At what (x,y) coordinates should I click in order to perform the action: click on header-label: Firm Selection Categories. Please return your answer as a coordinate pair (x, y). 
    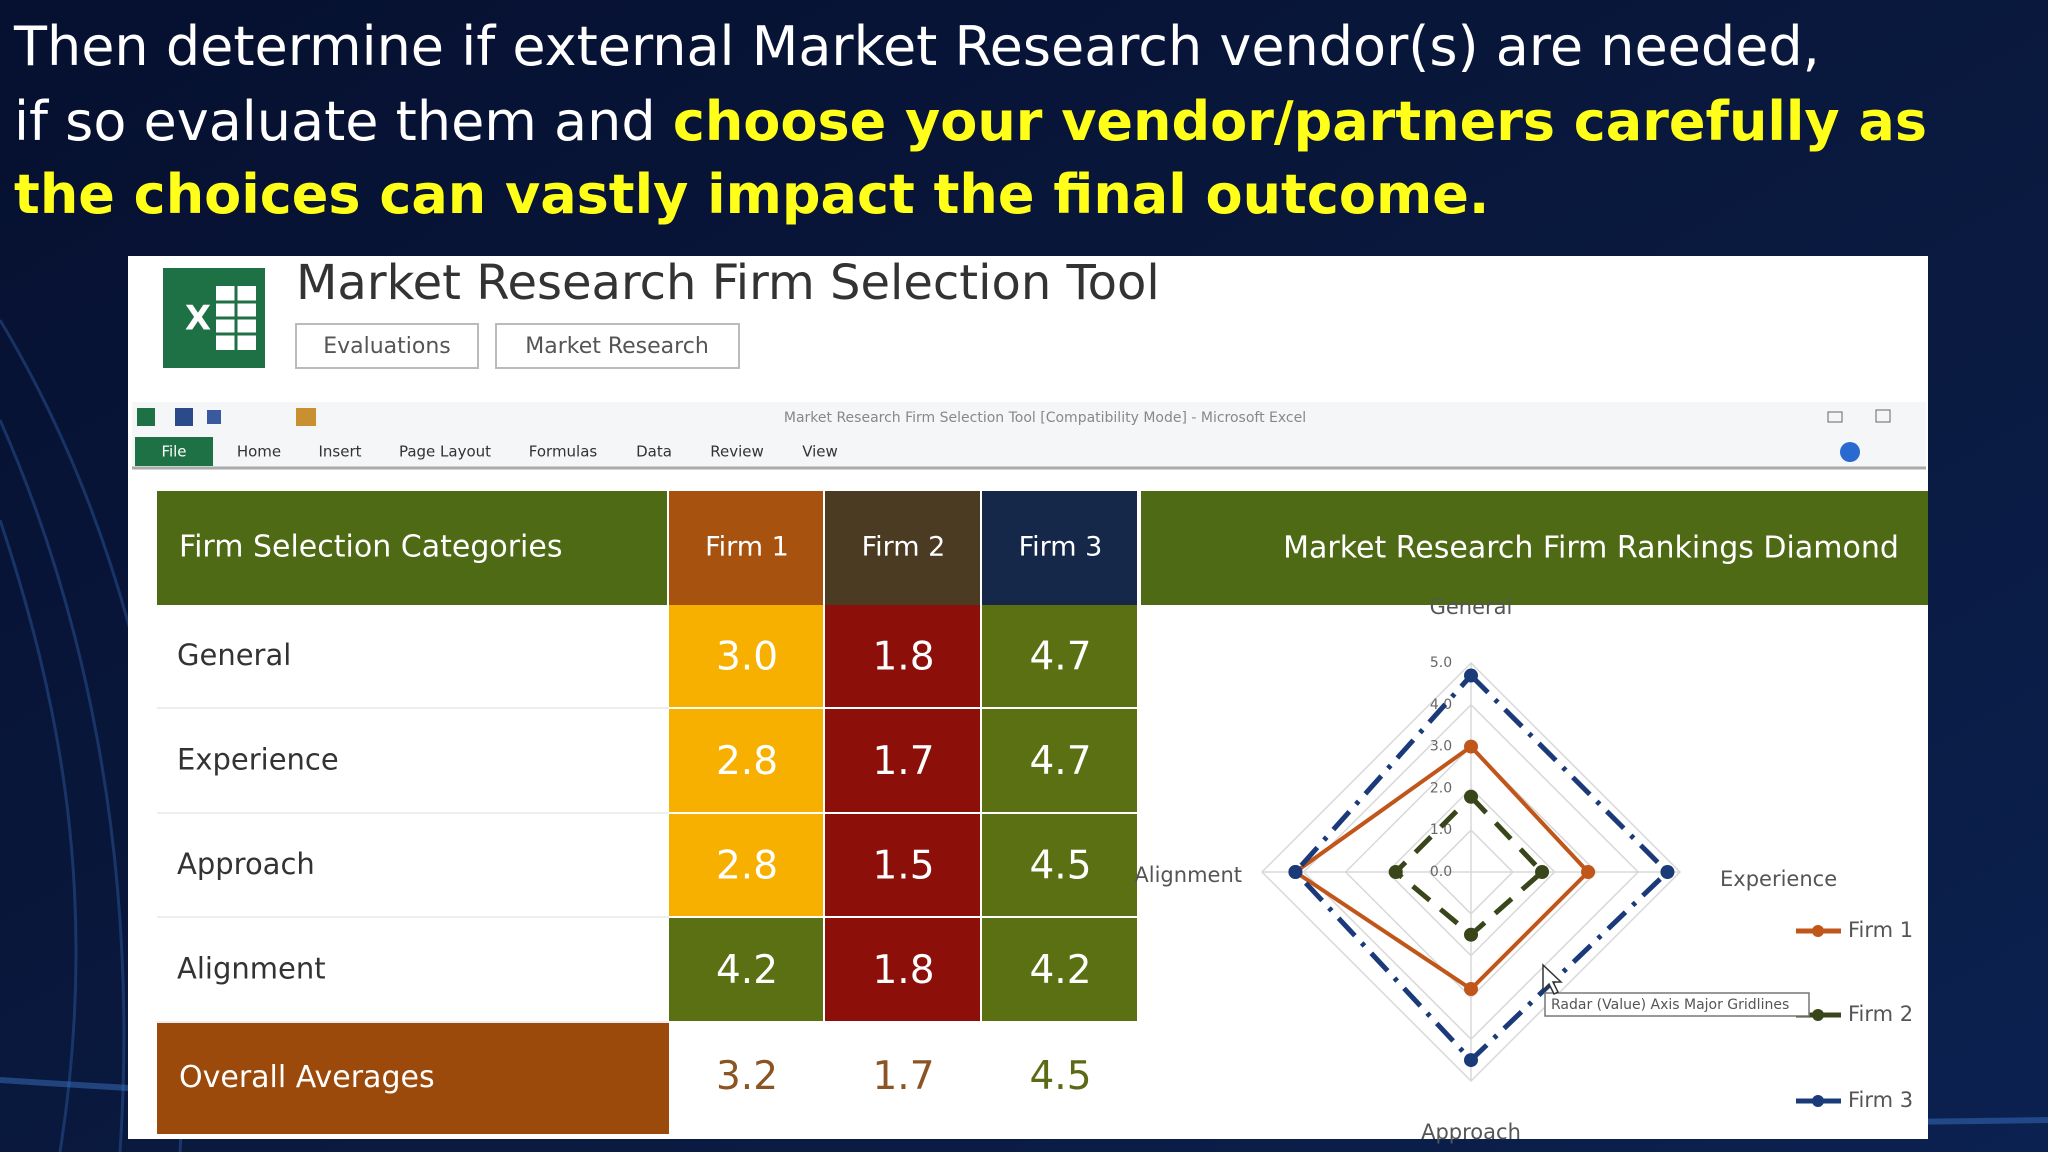
    Looking at the image, I should click on (370, 547).